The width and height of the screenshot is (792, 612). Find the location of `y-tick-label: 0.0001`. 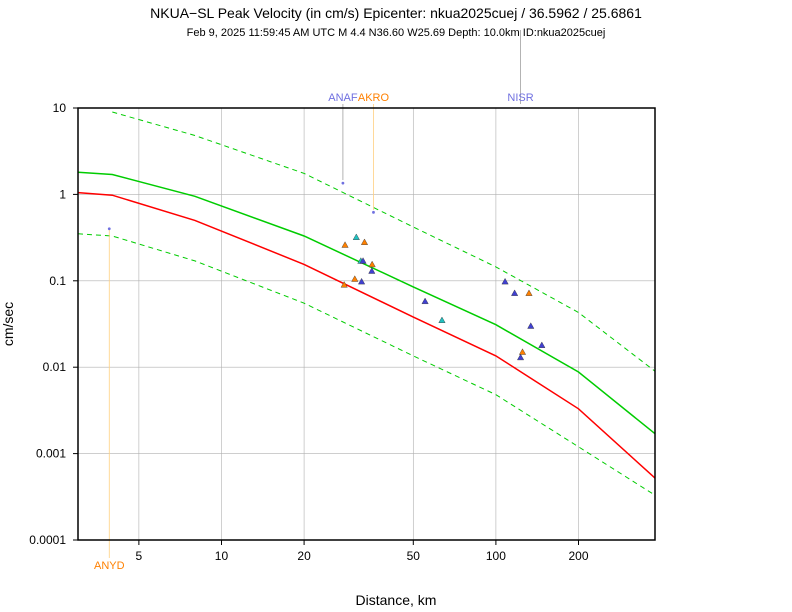

y-tick-label: 0.0001 is located at coordinates (47, 540).